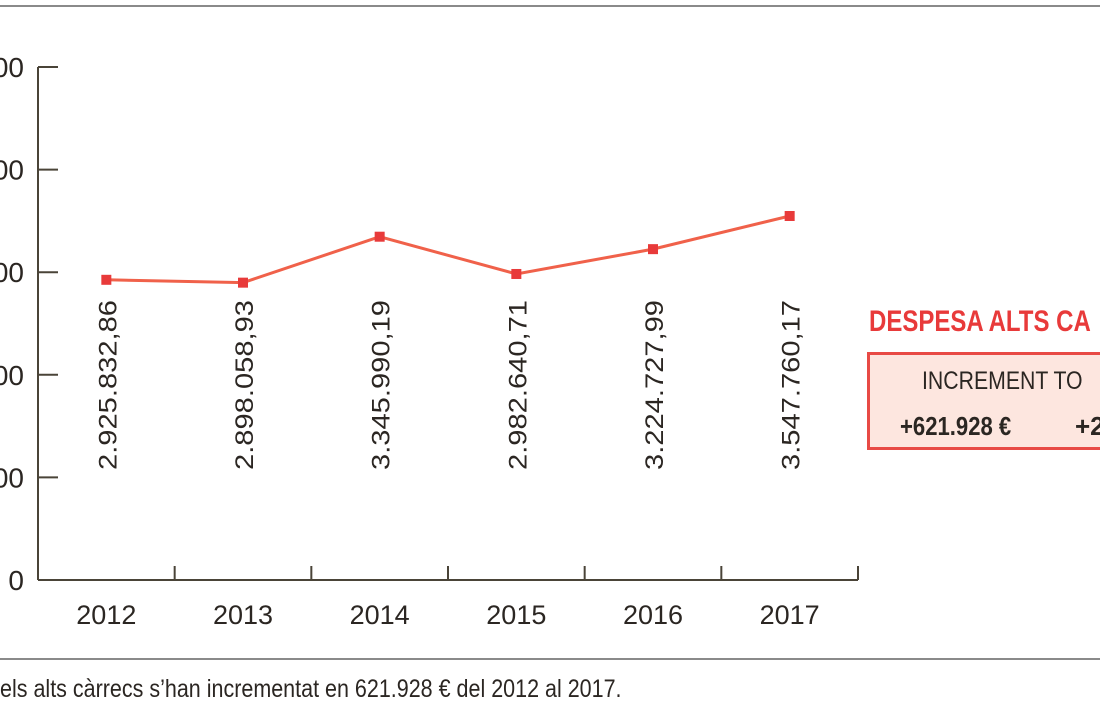  I want to click on x-tick-label: 2013, so click(243, 615).